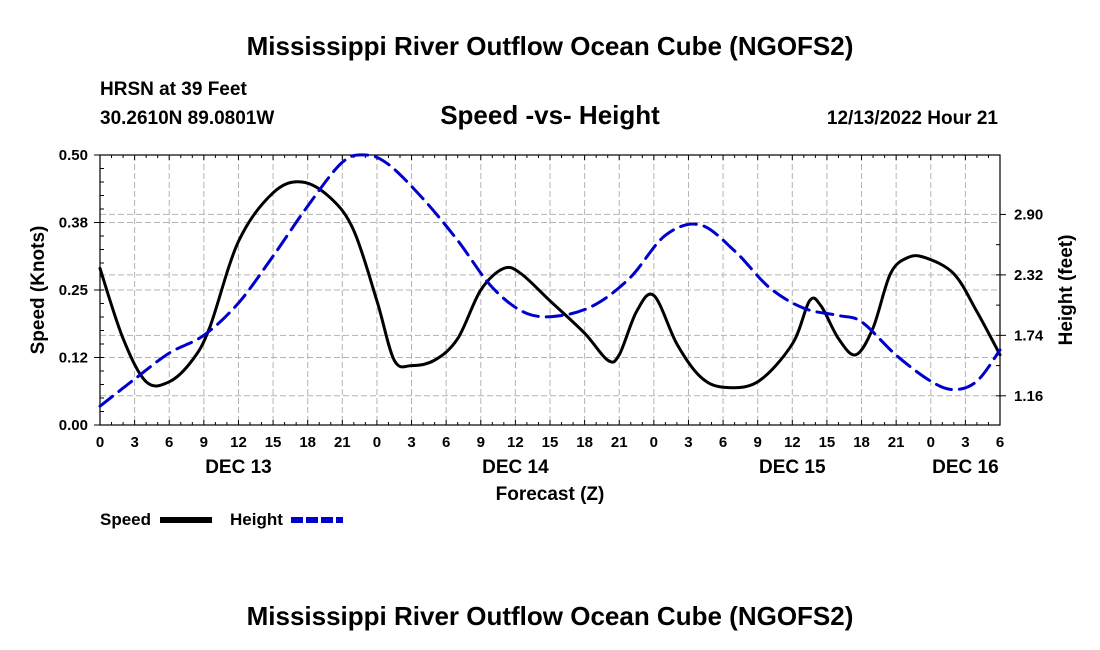 The width and height of the screenshot is (1100, 650). What do you see at coordinates (550, 115) in the screenshot?
I see `chart-title: Speed -vs- Height` at bounding box center [550, 115].